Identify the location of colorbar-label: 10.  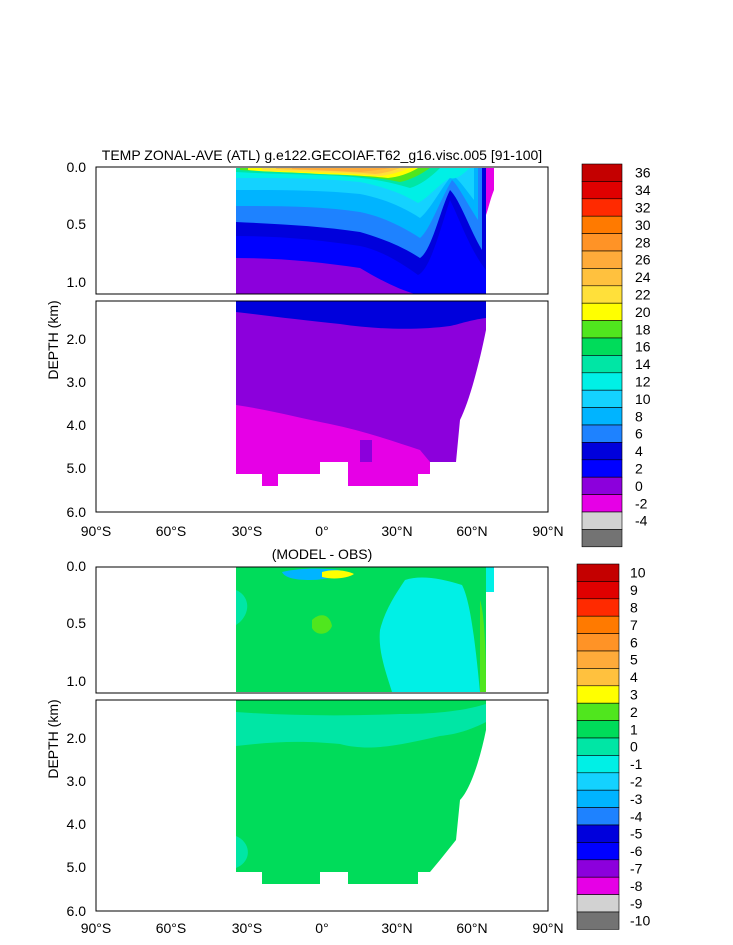
(643, 399).